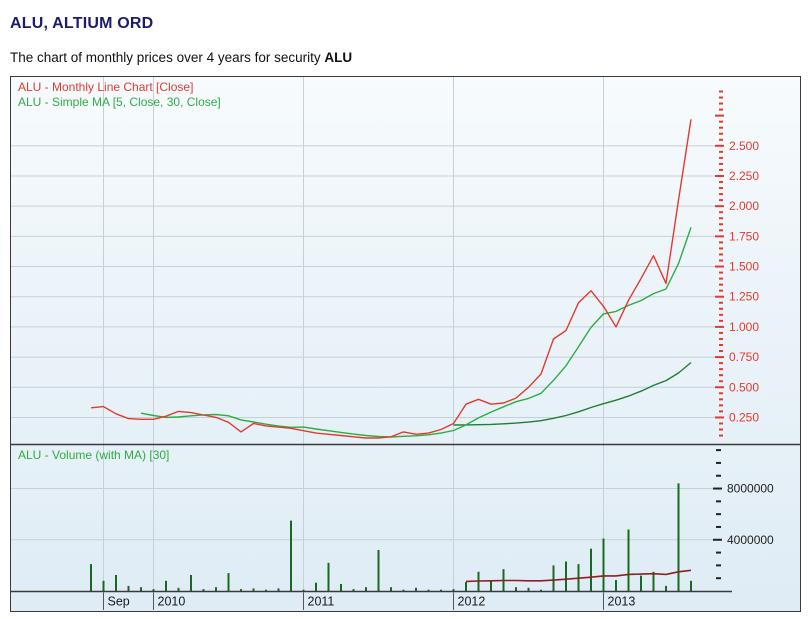  Describe the element at coordinates (744, 417) in the screenshot. I see `price-axis-label: 0.250` at that location.